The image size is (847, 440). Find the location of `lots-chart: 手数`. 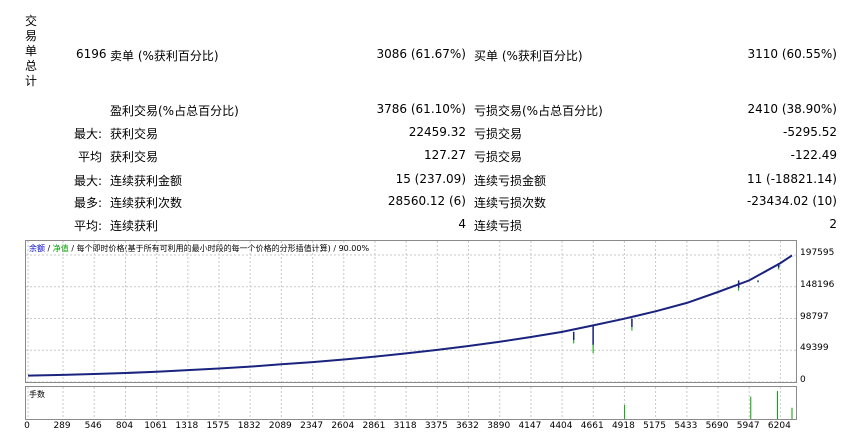

lots-chart: 手数 is located at coordinates (411, 403).